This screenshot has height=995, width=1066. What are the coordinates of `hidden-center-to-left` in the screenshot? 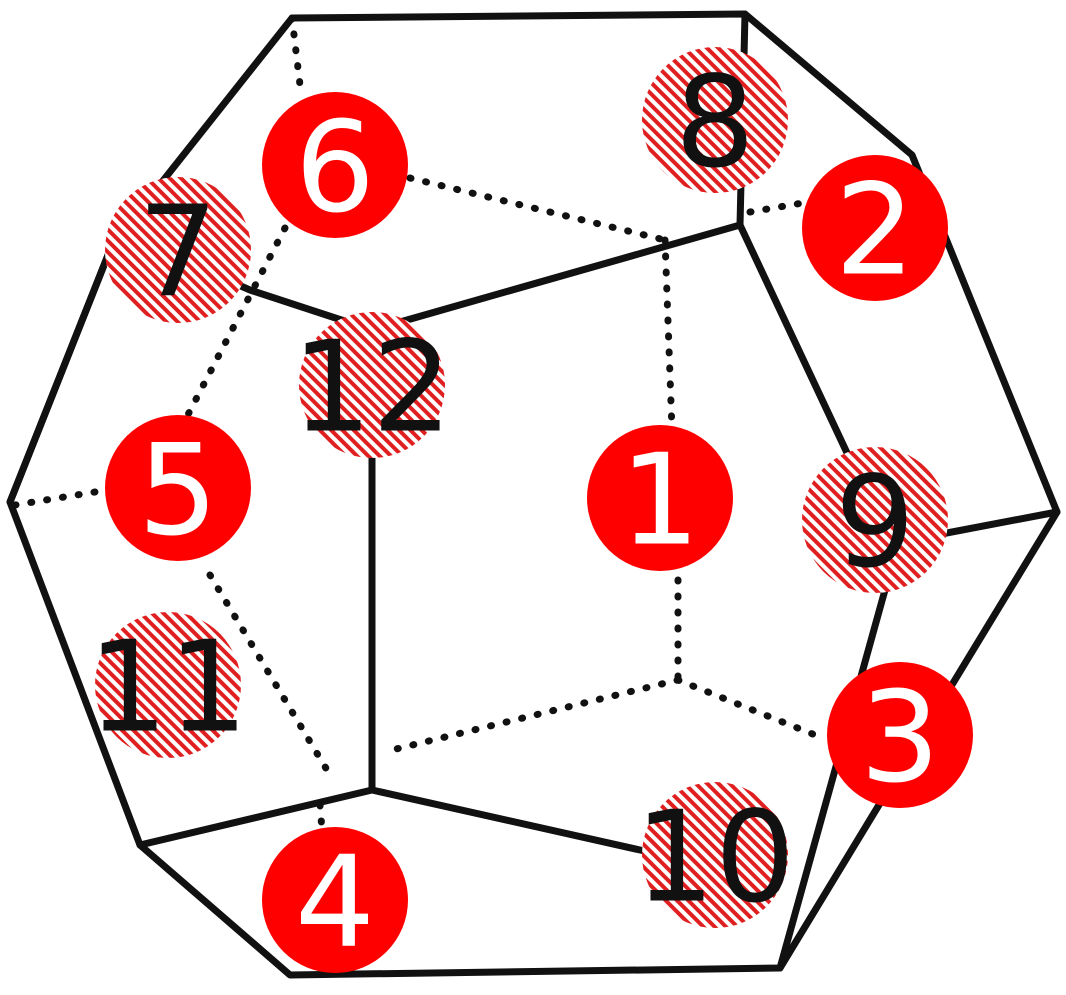 It's located at (535, 715).